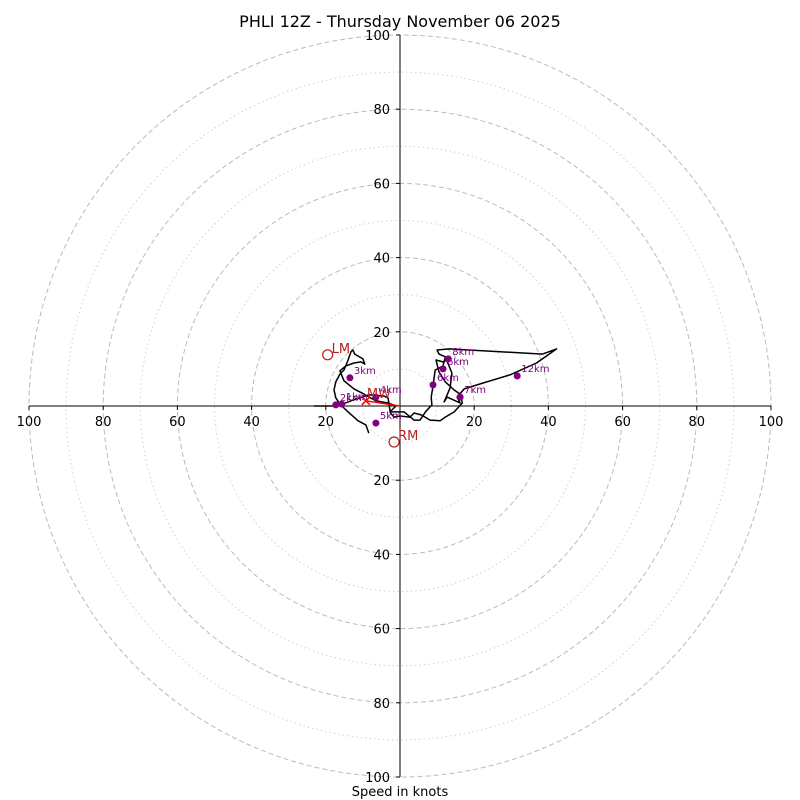 The height and width of the screenshot is (800, 800). I want to click on storm-motion-markers: LM MW RM, so click(370, 395).